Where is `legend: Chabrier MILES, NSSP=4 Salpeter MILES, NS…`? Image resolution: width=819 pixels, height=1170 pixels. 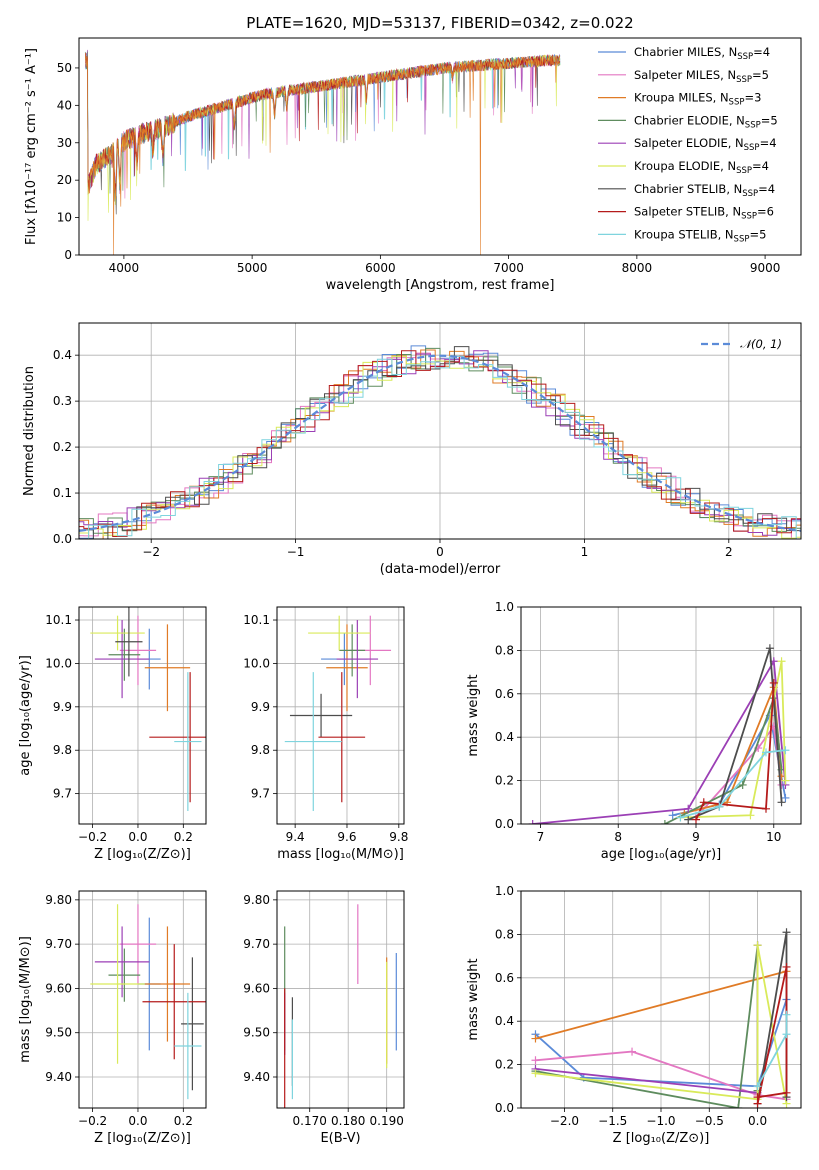
legend: Chabrier MILES, NSSP=4 Salpeter MILES, NS… is located at coordinates (688, 144).